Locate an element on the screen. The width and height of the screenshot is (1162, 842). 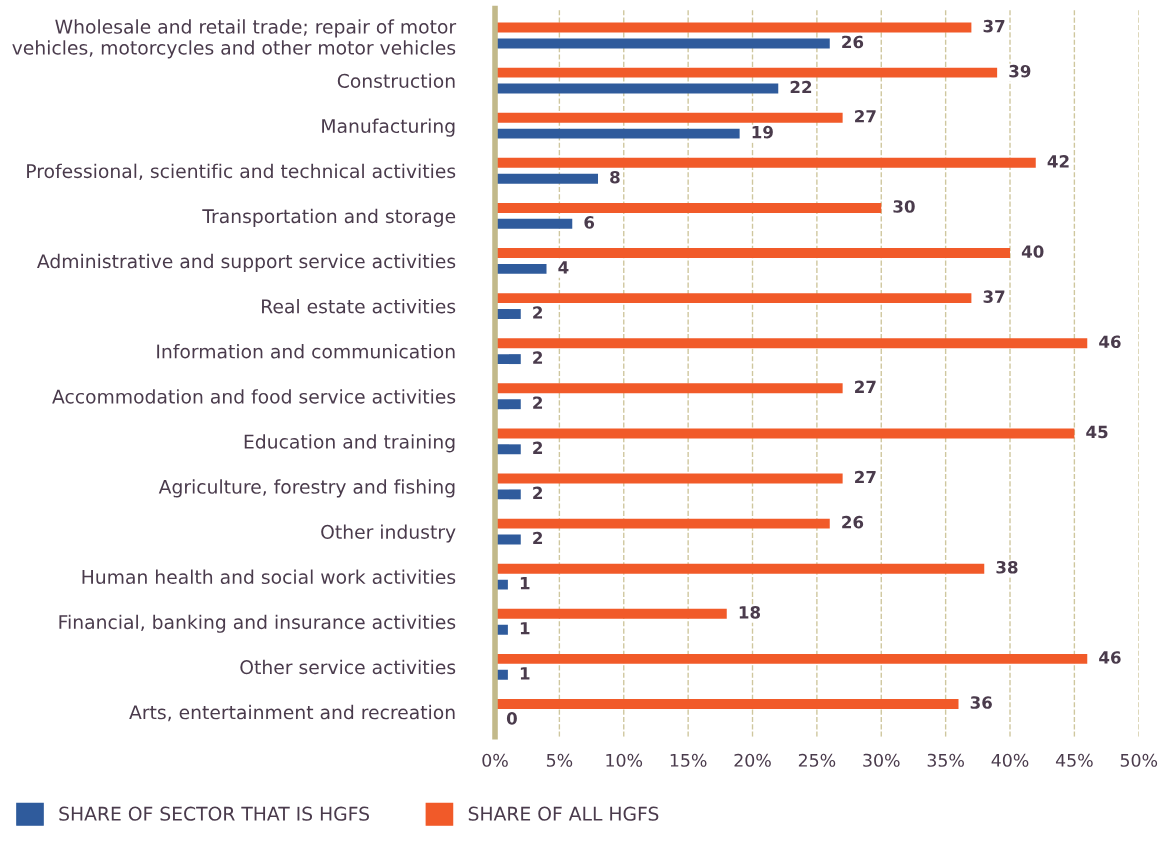
y-tick-label: Information and communication is located at coordinates (306, 351).